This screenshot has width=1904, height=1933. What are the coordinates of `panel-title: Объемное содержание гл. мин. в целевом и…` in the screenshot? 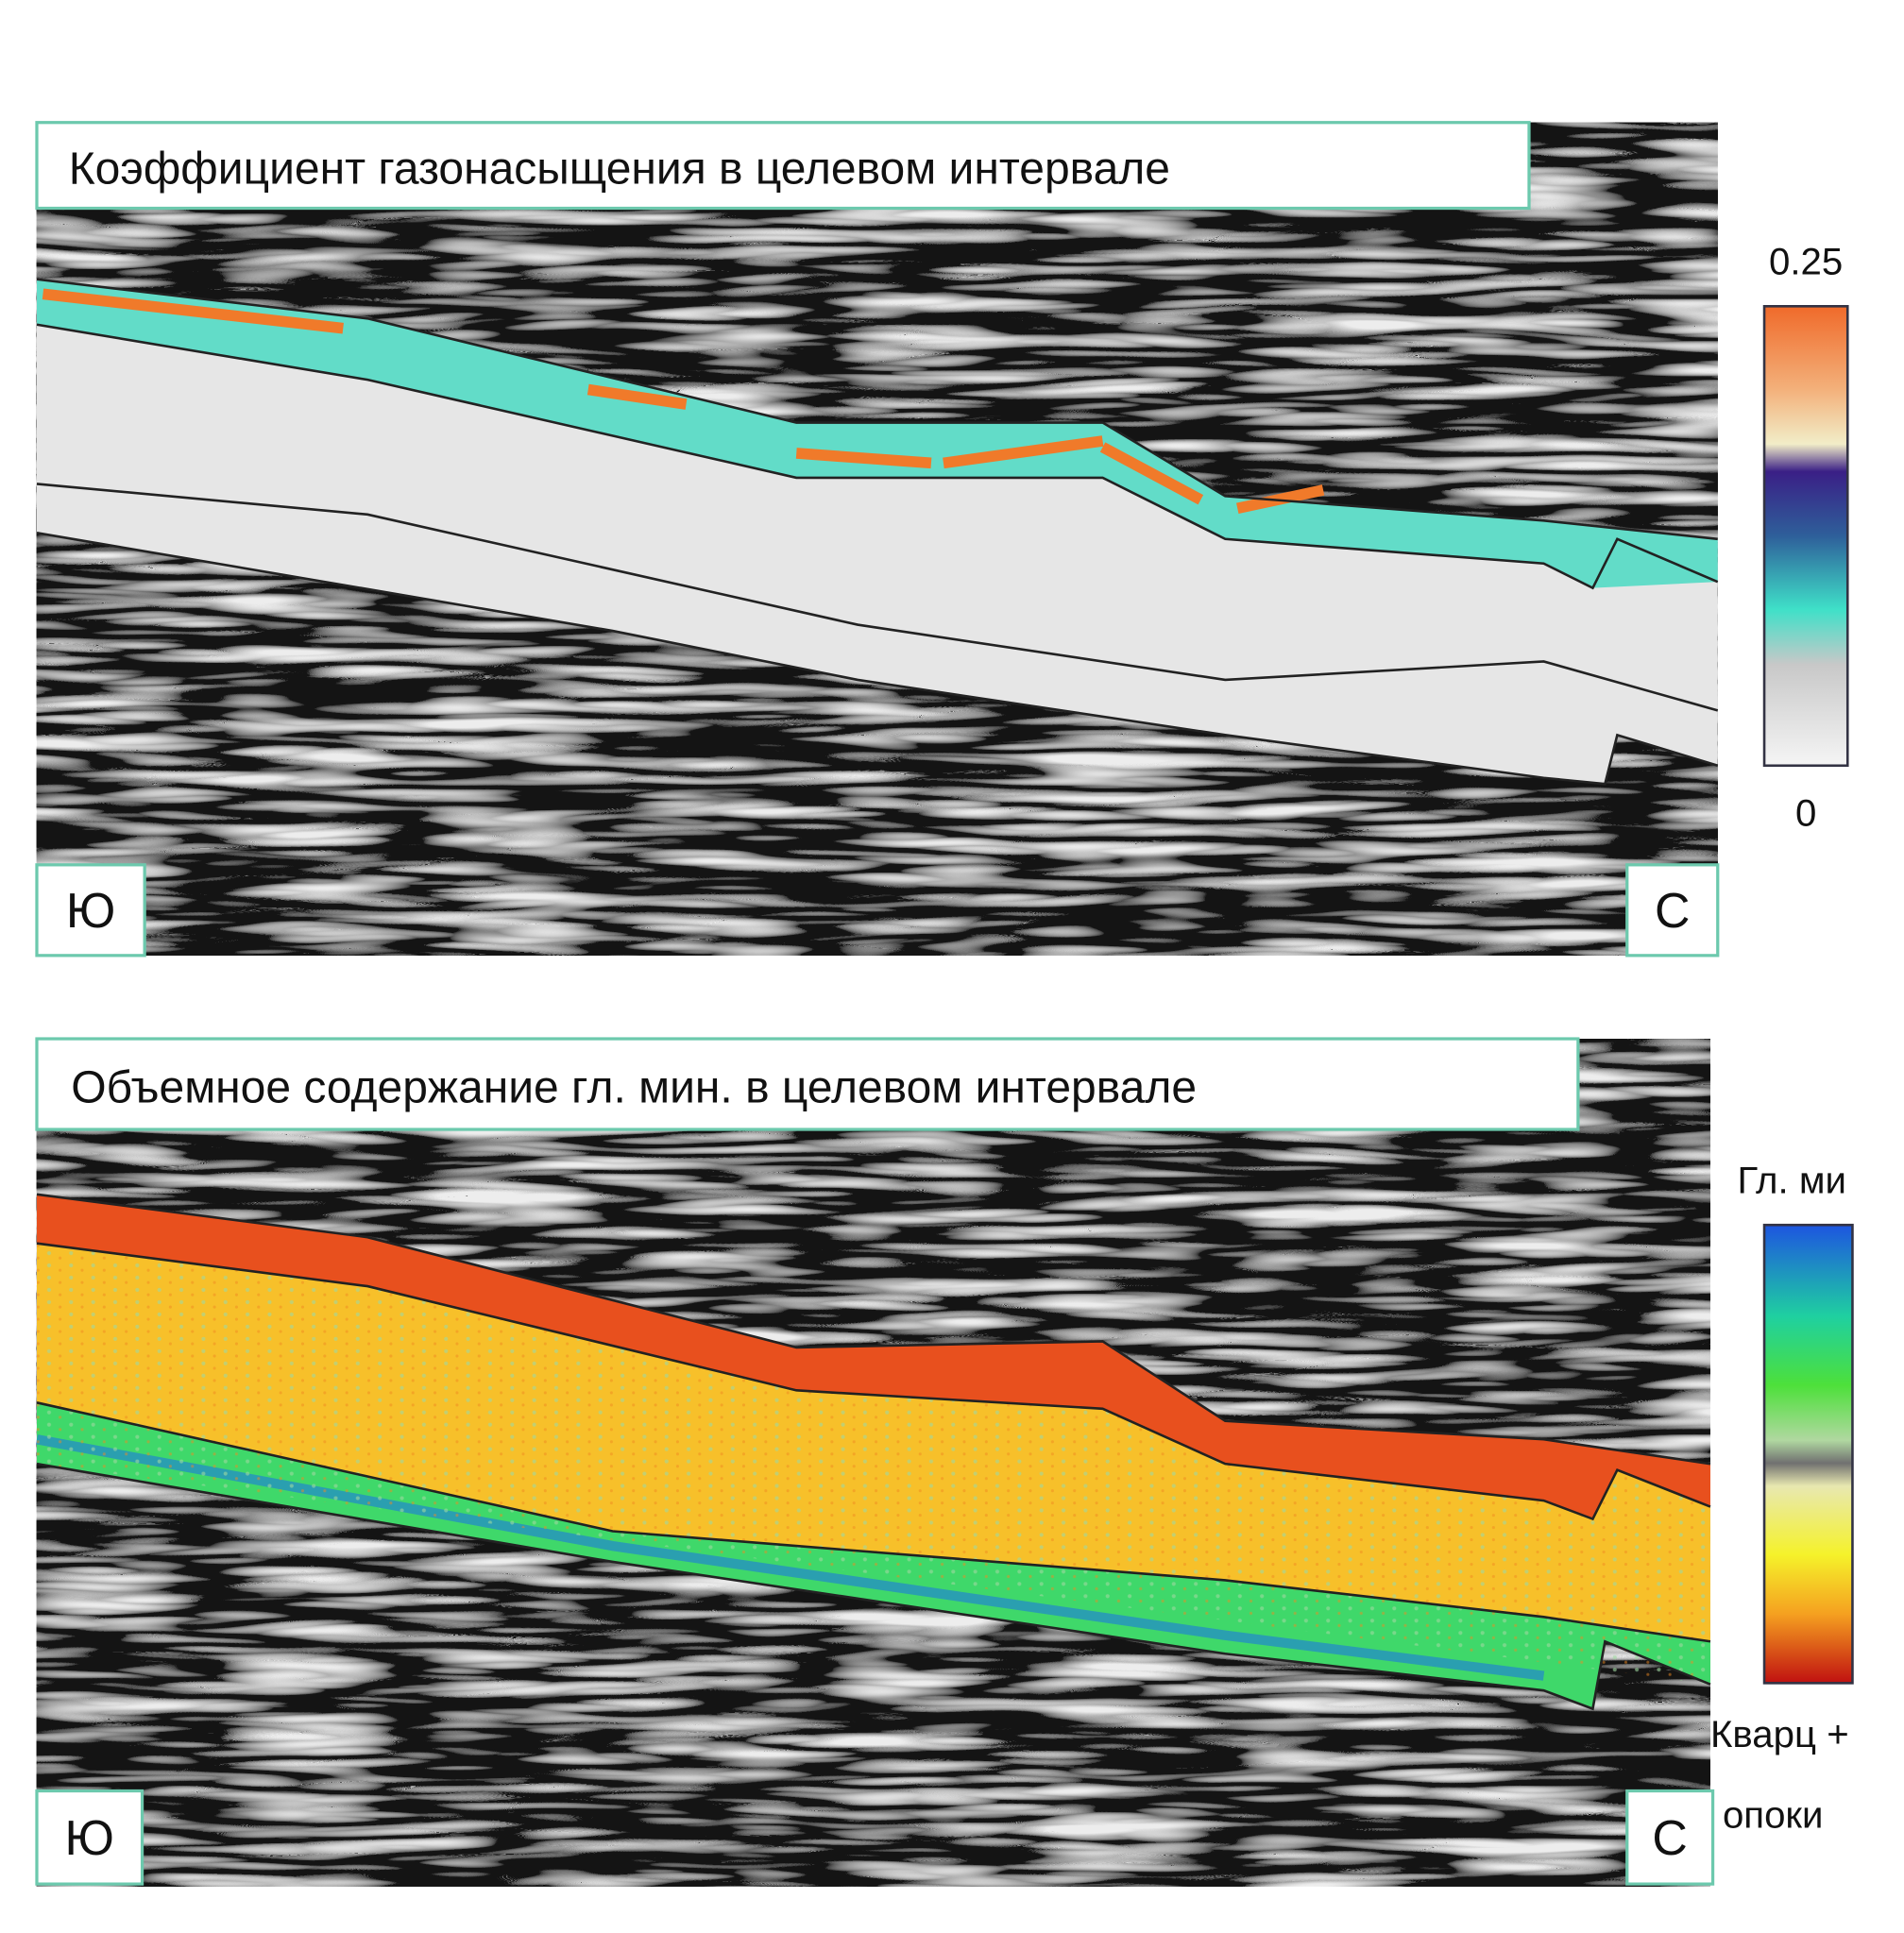 It's located at (634, 1087).